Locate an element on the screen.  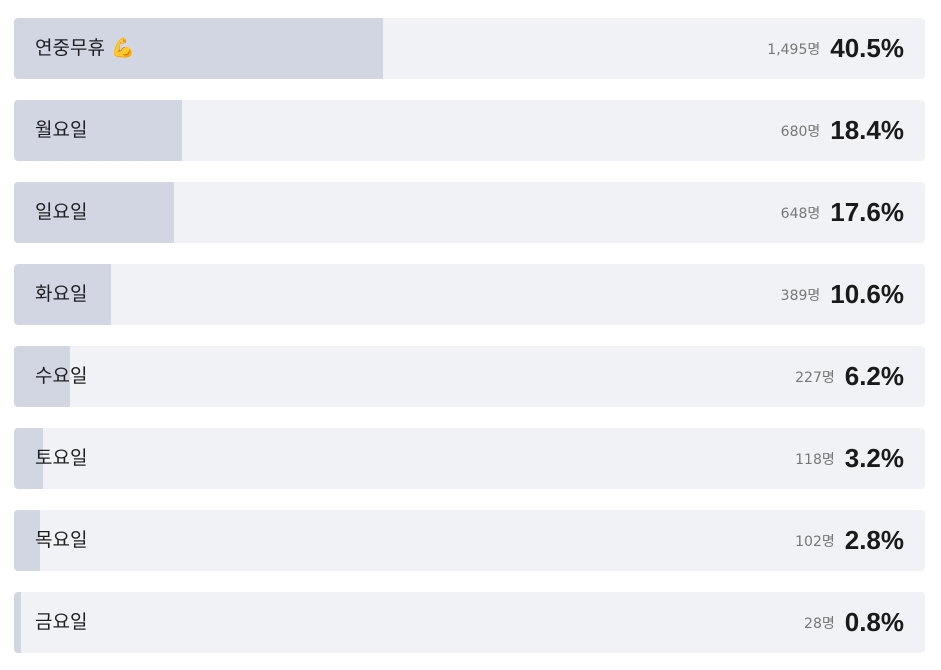
option-label: 화요일 is located at coordinates (61, 294).